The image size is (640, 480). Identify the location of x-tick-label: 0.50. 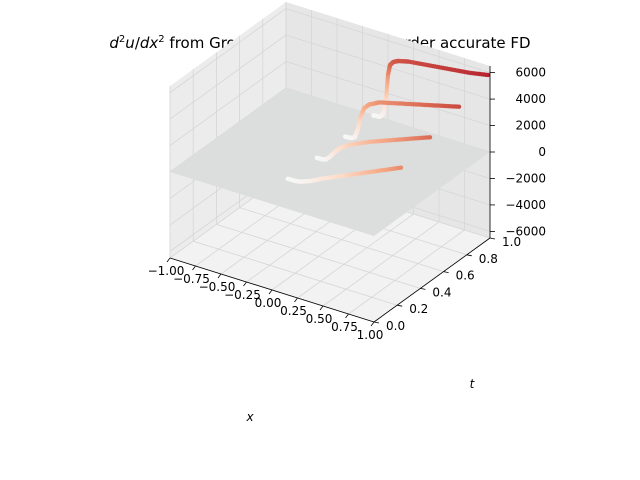
(319, 319).